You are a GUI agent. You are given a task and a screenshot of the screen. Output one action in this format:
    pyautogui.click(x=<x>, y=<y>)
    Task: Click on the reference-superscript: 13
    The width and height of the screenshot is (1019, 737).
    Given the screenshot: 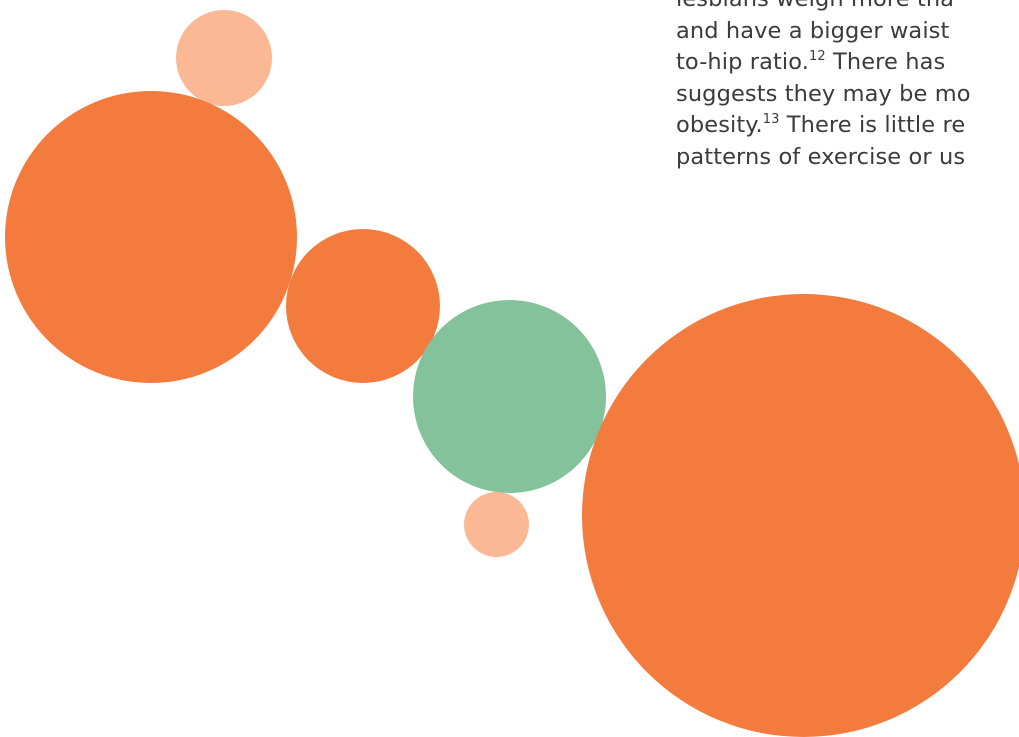 What is the action you would take?
    pyautogui.click(x=771, y=119)
    